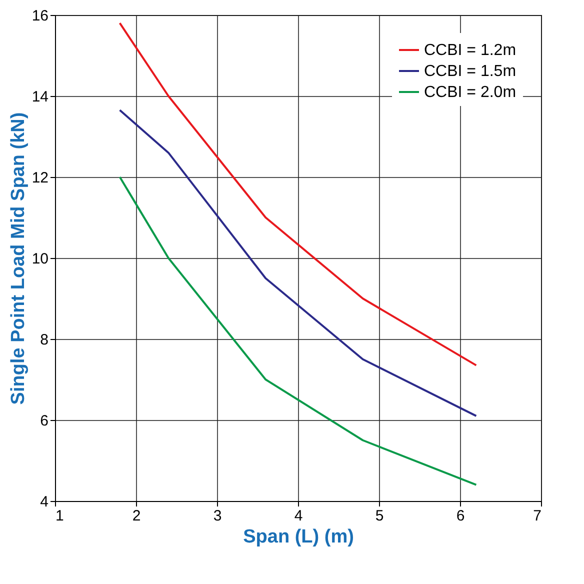  What do you see at coordinates (44, 502) in the screenshot?
I see `y-tick-label: 4` at bounding box center [44, 502].